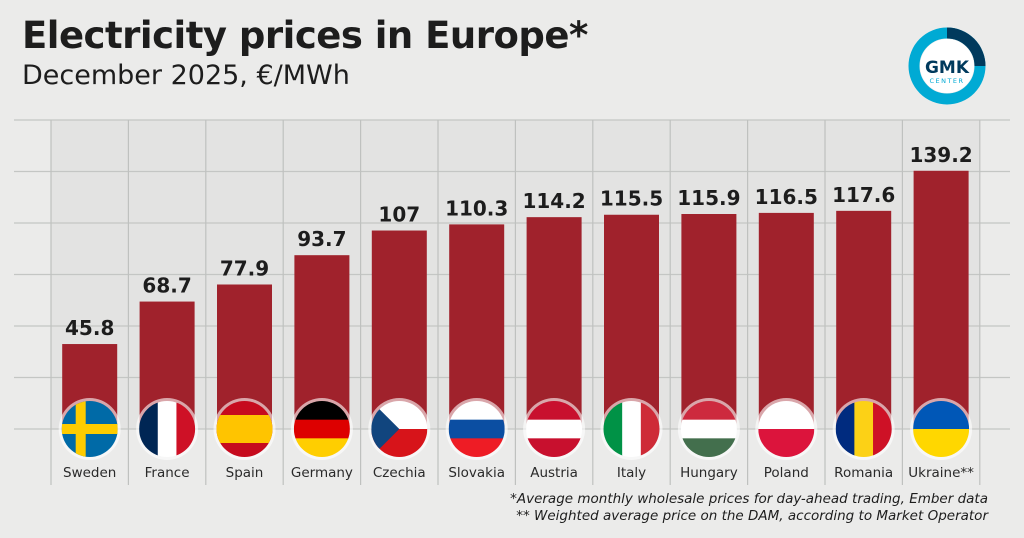 The height and width of the screenshot is (538, 1024). What do you see at coordinates (786, 197) in the screenshot?
I see `data-label: 116.5` at bounding box center [786, 197].